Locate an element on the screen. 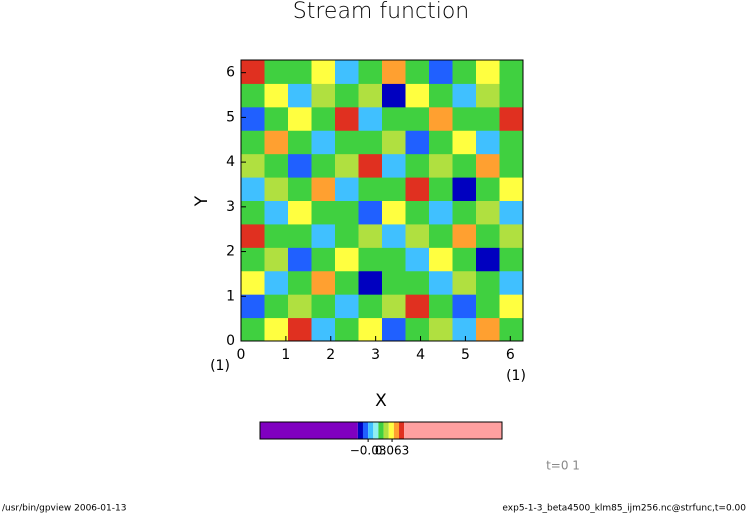 The width and height of the screenshot is (747, 513). colorbar-frame is located at coordinates (381, 430).